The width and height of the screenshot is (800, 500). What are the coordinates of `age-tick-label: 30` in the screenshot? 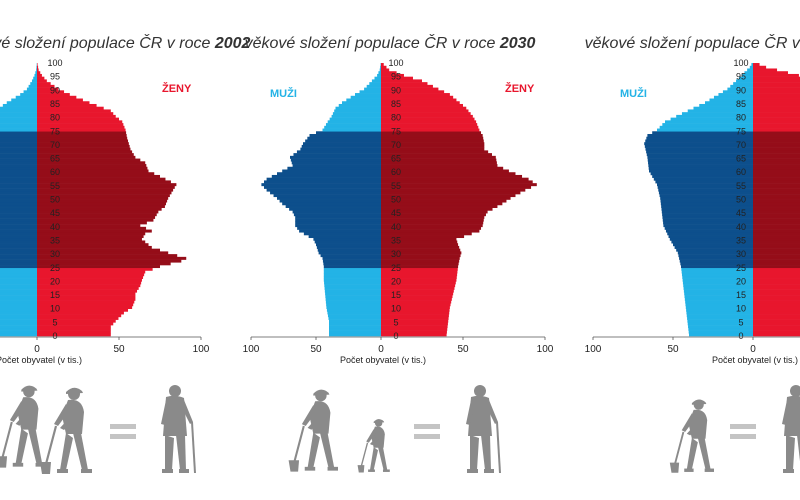 It's located at (741, 254).